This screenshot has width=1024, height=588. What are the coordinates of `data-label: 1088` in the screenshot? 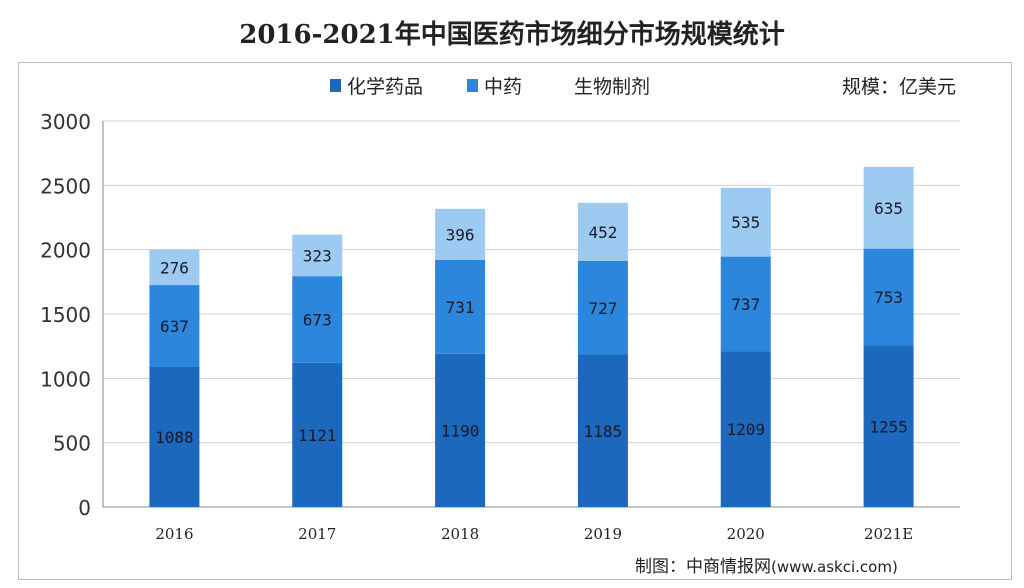 It's located at (174, 437).